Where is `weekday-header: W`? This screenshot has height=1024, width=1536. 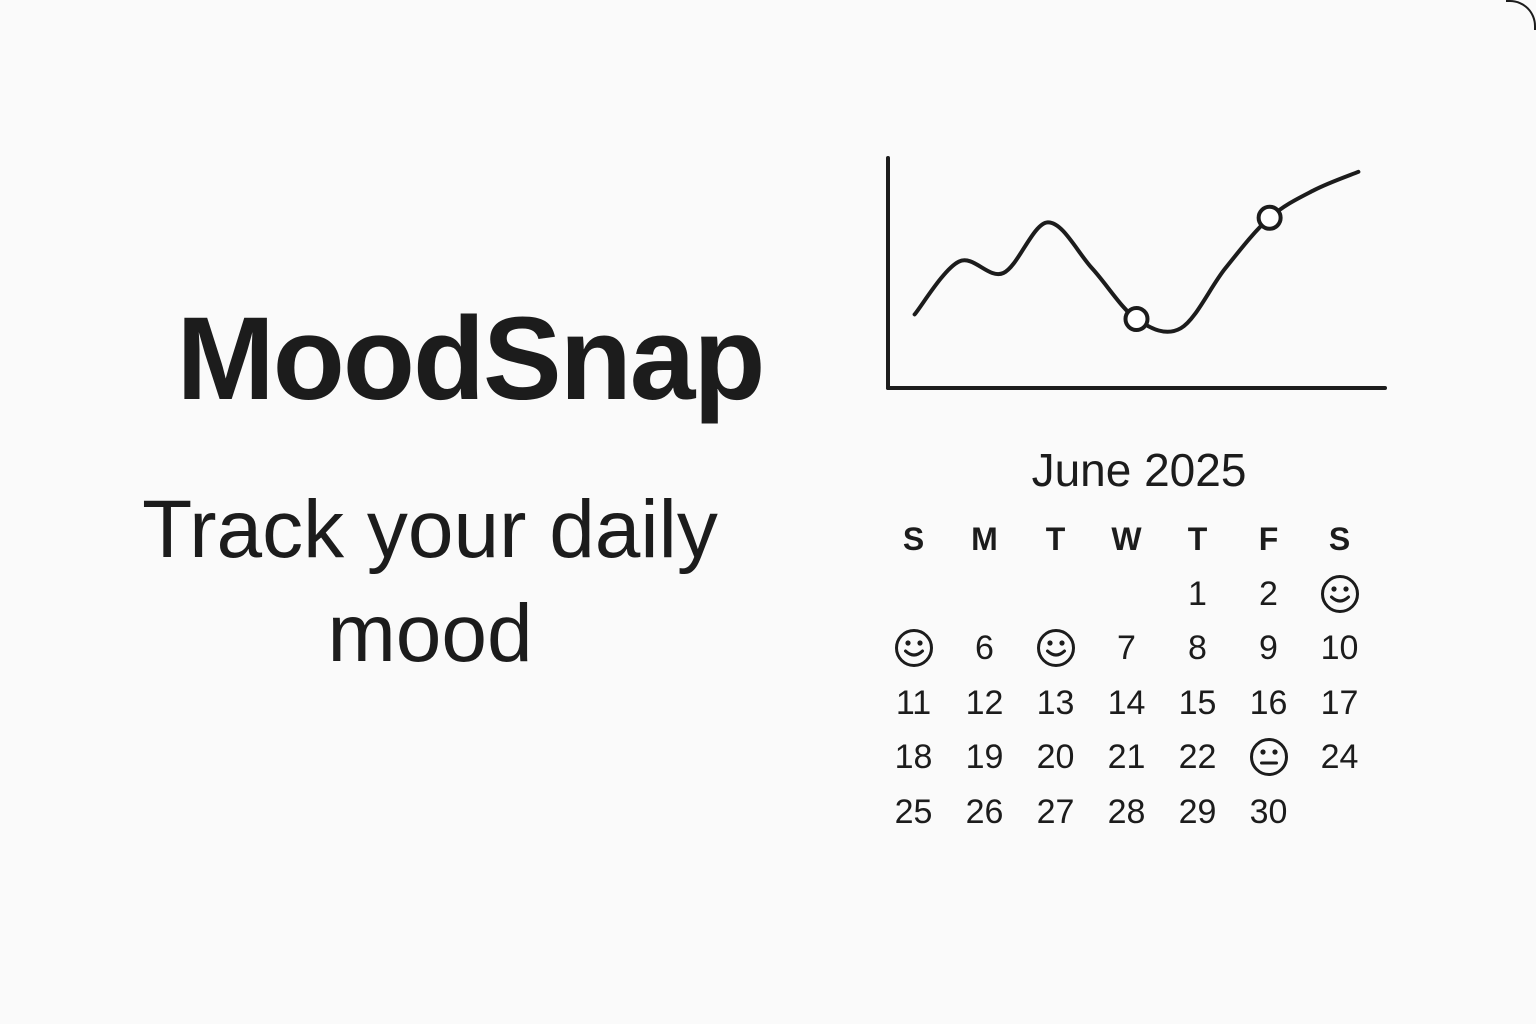
weekday-header: W is located at coordinates (1126, 539).